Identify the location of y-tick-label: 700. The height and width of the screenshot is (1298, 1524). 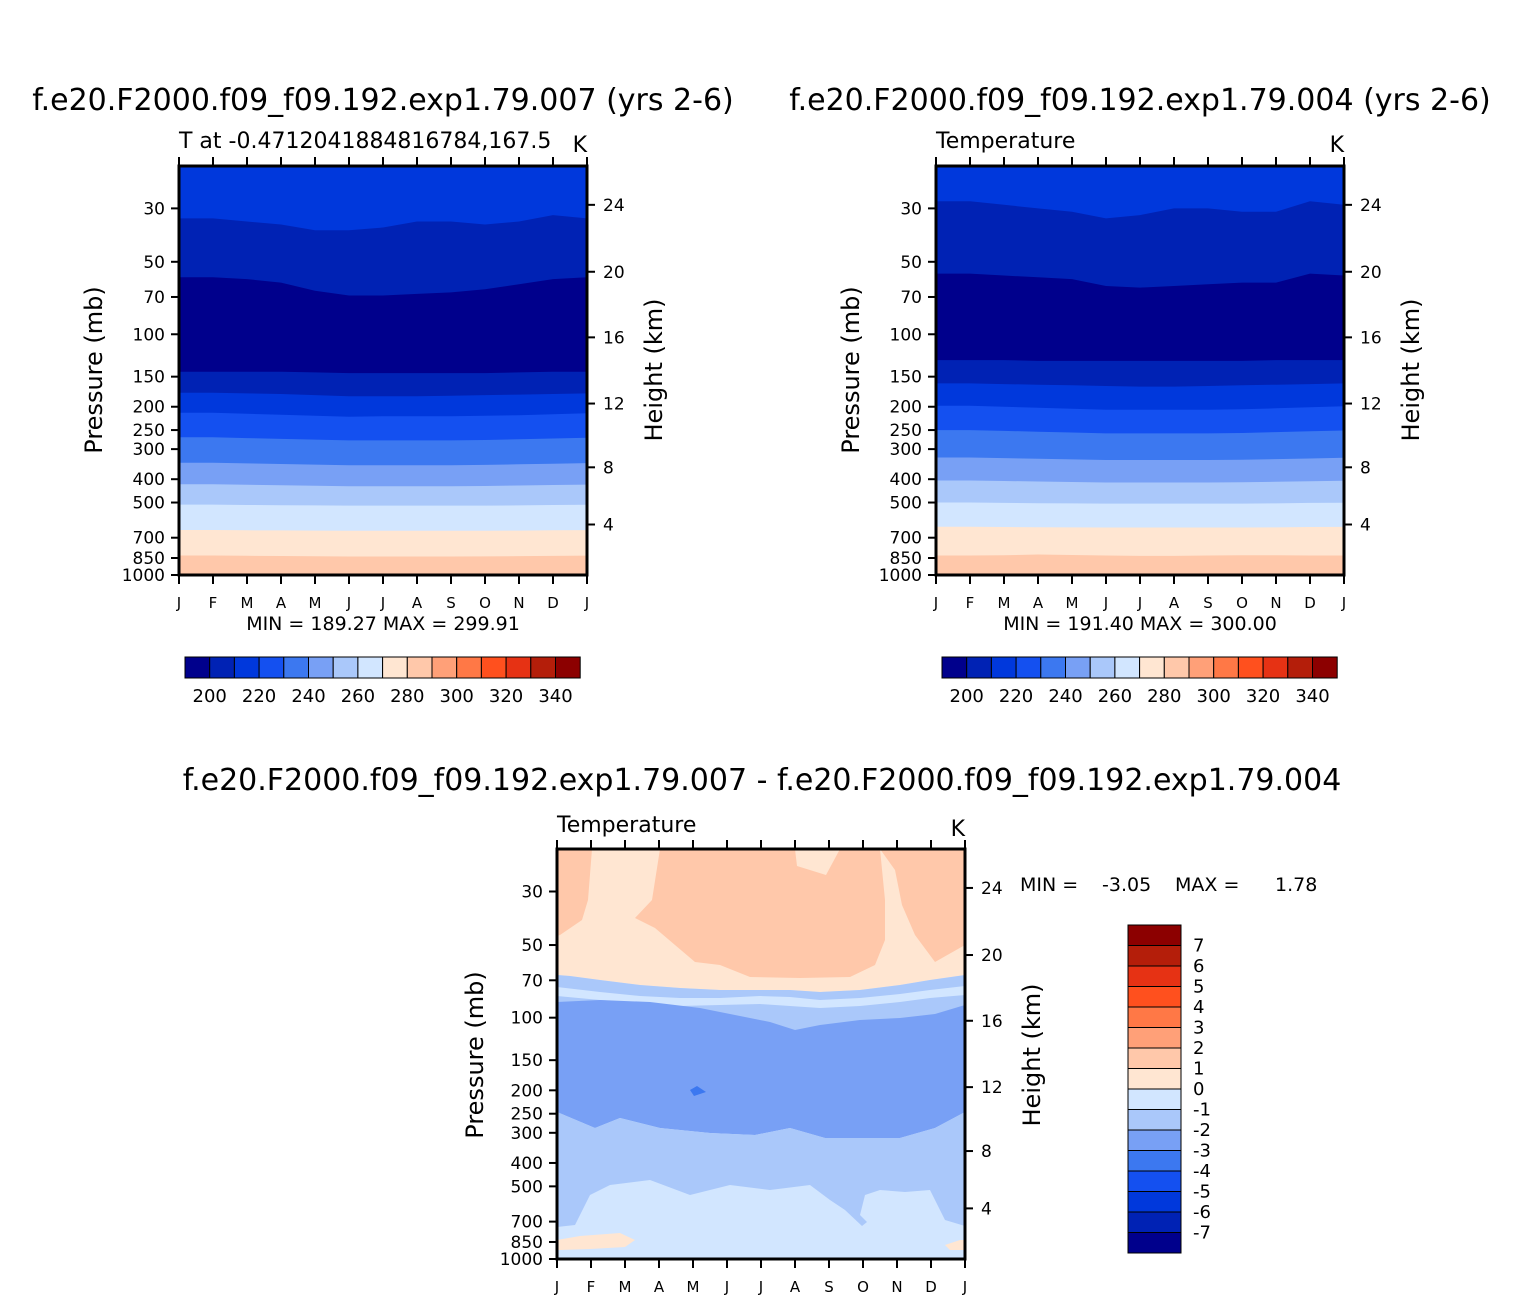
(149, 539).